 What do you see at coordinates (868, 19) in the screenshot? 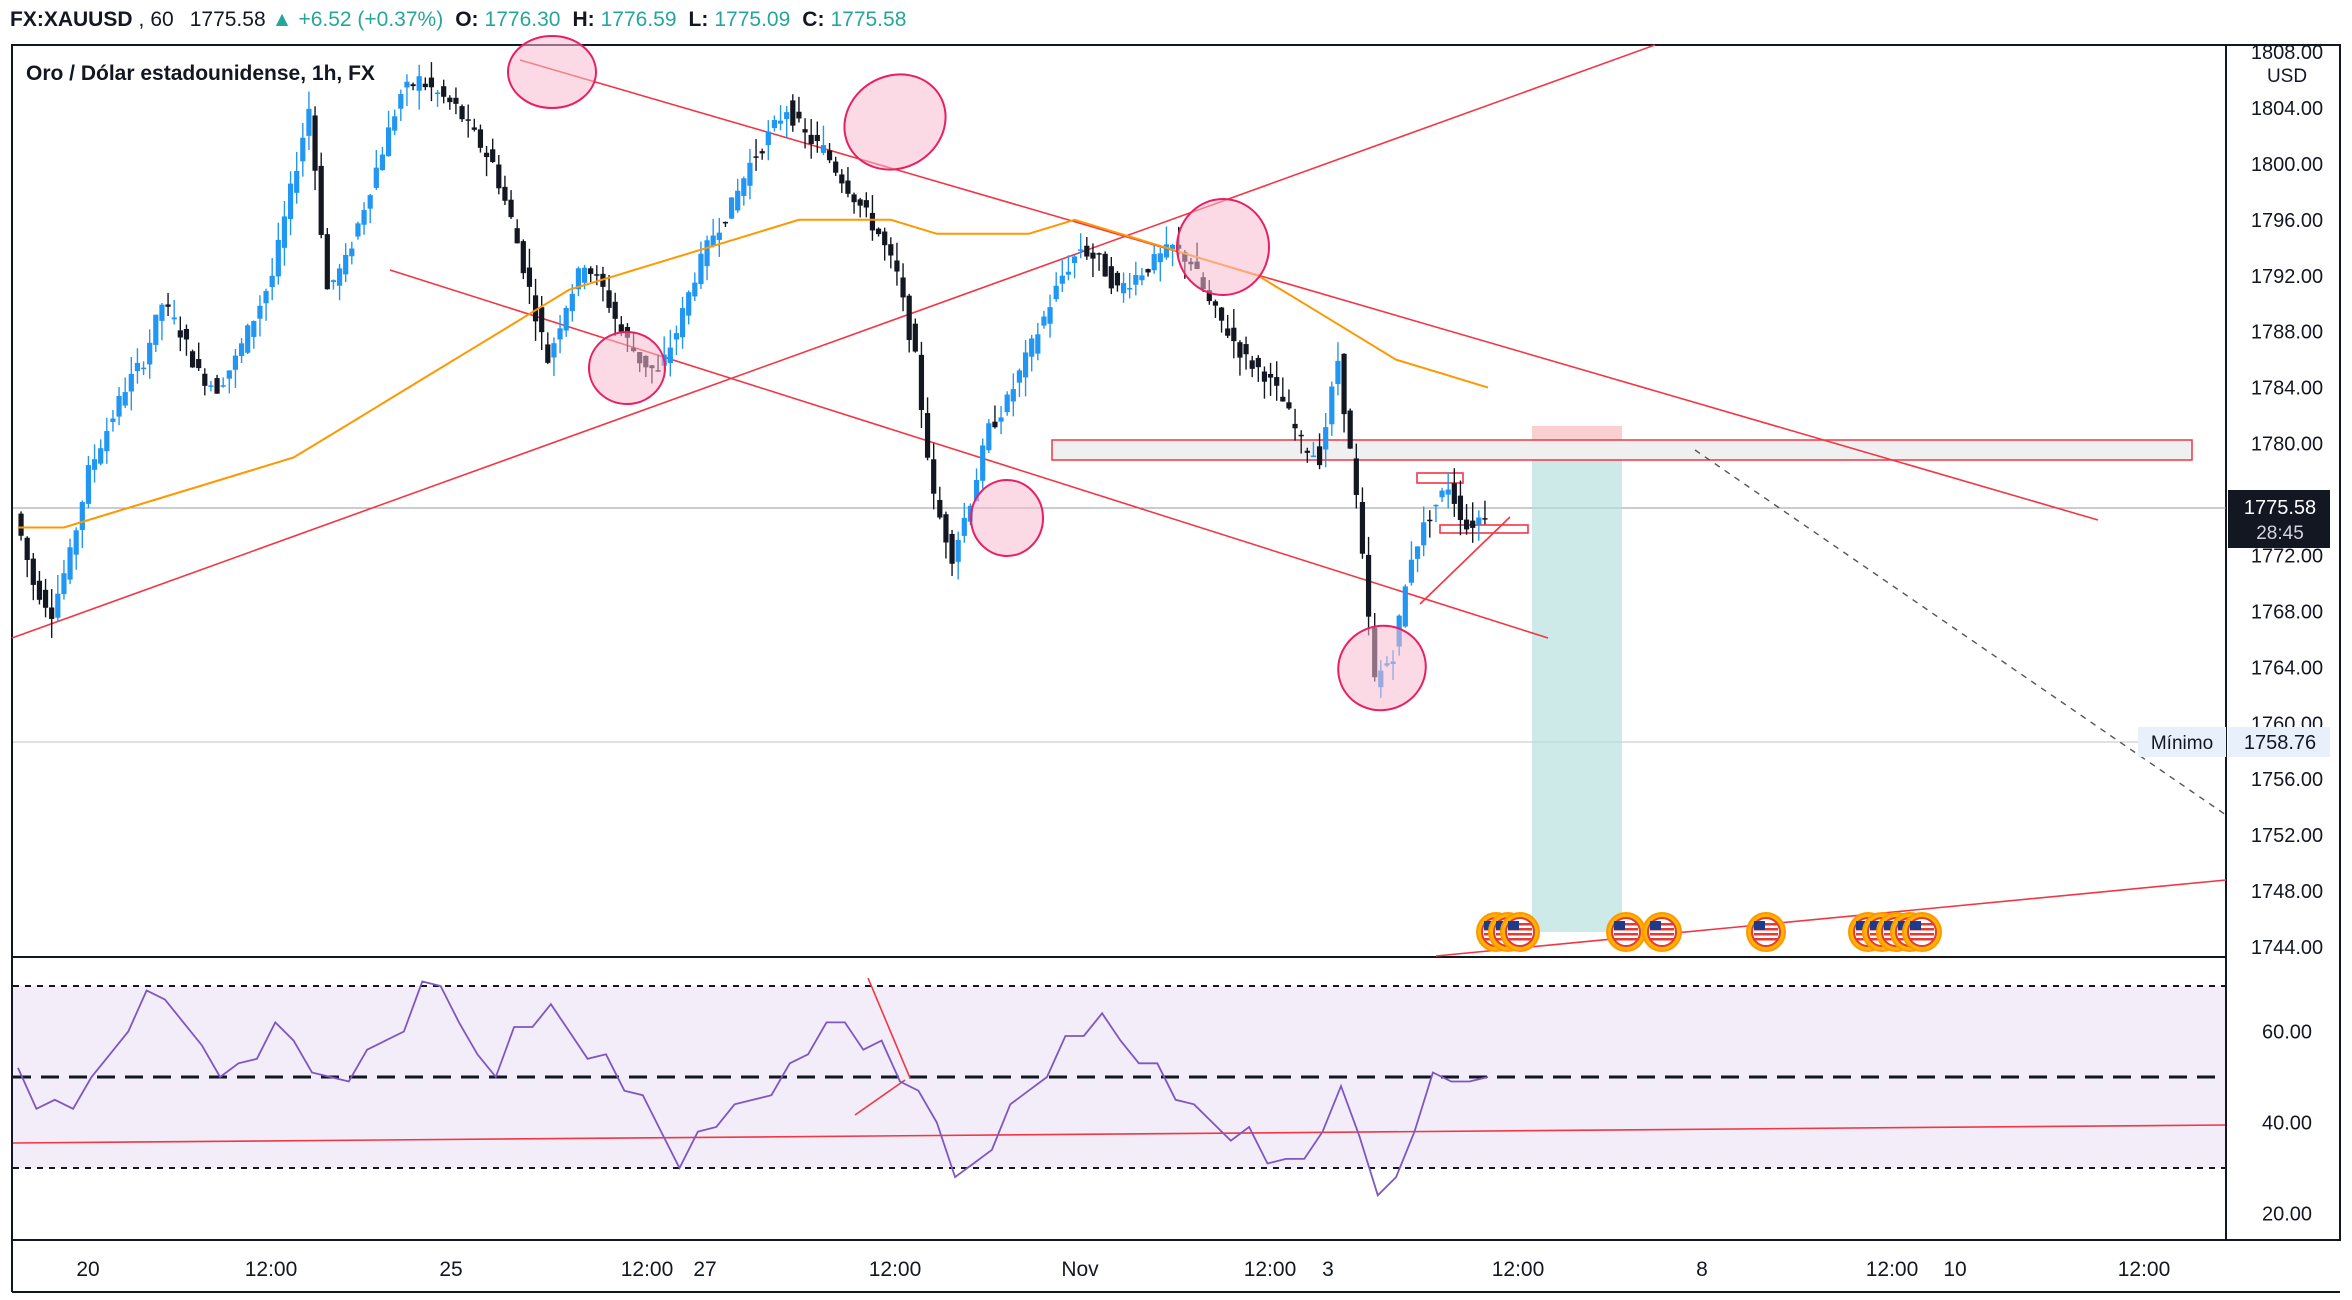
I see `close-value: 1775.58` at bounding box center [868, 19].